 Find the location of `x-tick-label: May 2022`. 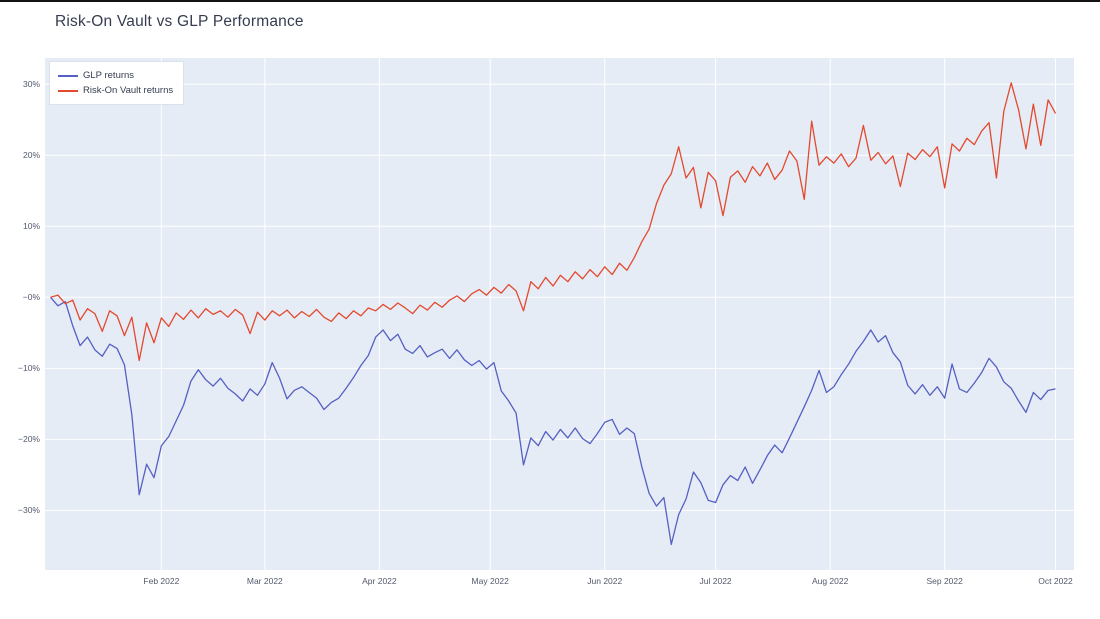

x-tick-label: May 2022 is located at coordinates (490, 581).